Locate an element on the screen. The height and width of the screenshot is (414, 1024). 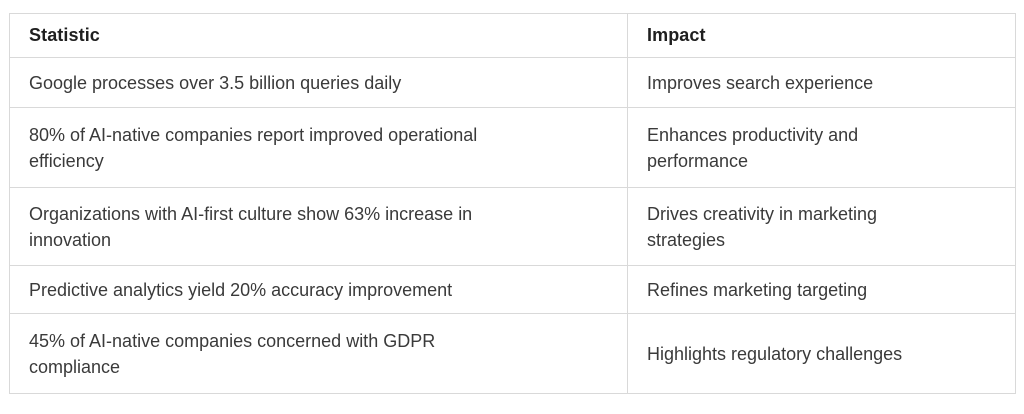
impact-cell: Refines marketing targeting is located at coordinates (821, 289).